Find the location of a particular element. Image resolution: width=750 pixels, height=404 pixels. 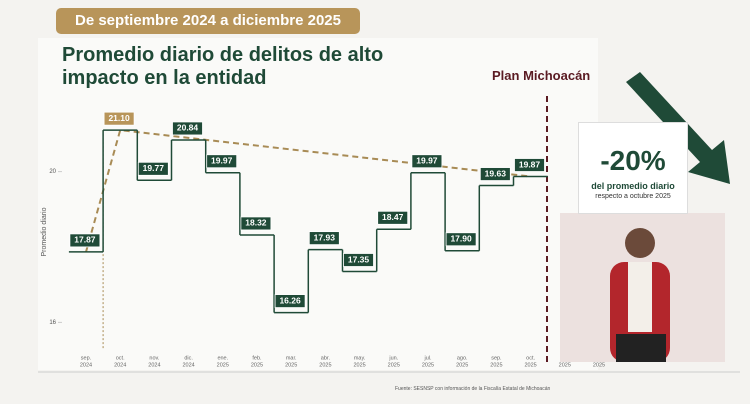

plan-label: Plan Michoacán is located at coordinates (541, 75).